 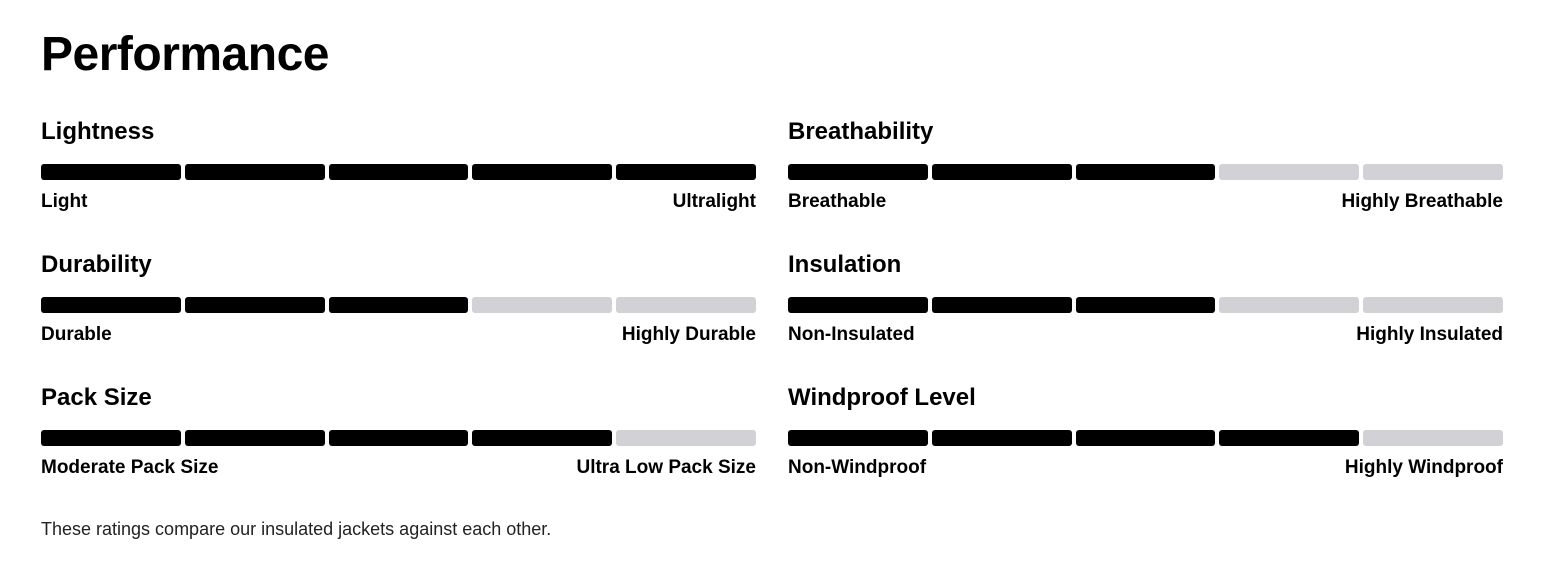 I want to click on rating-name: Windproof Level, so click(x=882, y=397).